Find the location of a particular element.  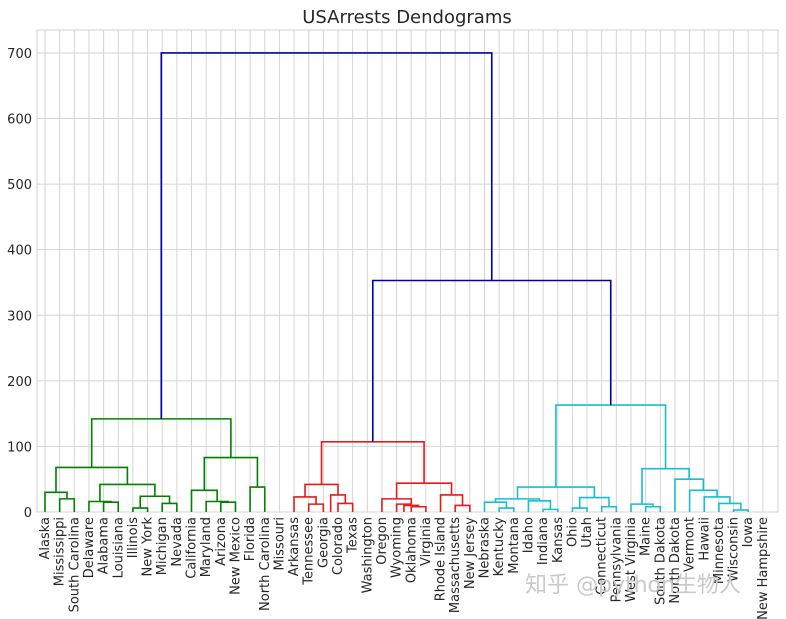

leaf-label: Alaska is located at coordinates (45, 538).